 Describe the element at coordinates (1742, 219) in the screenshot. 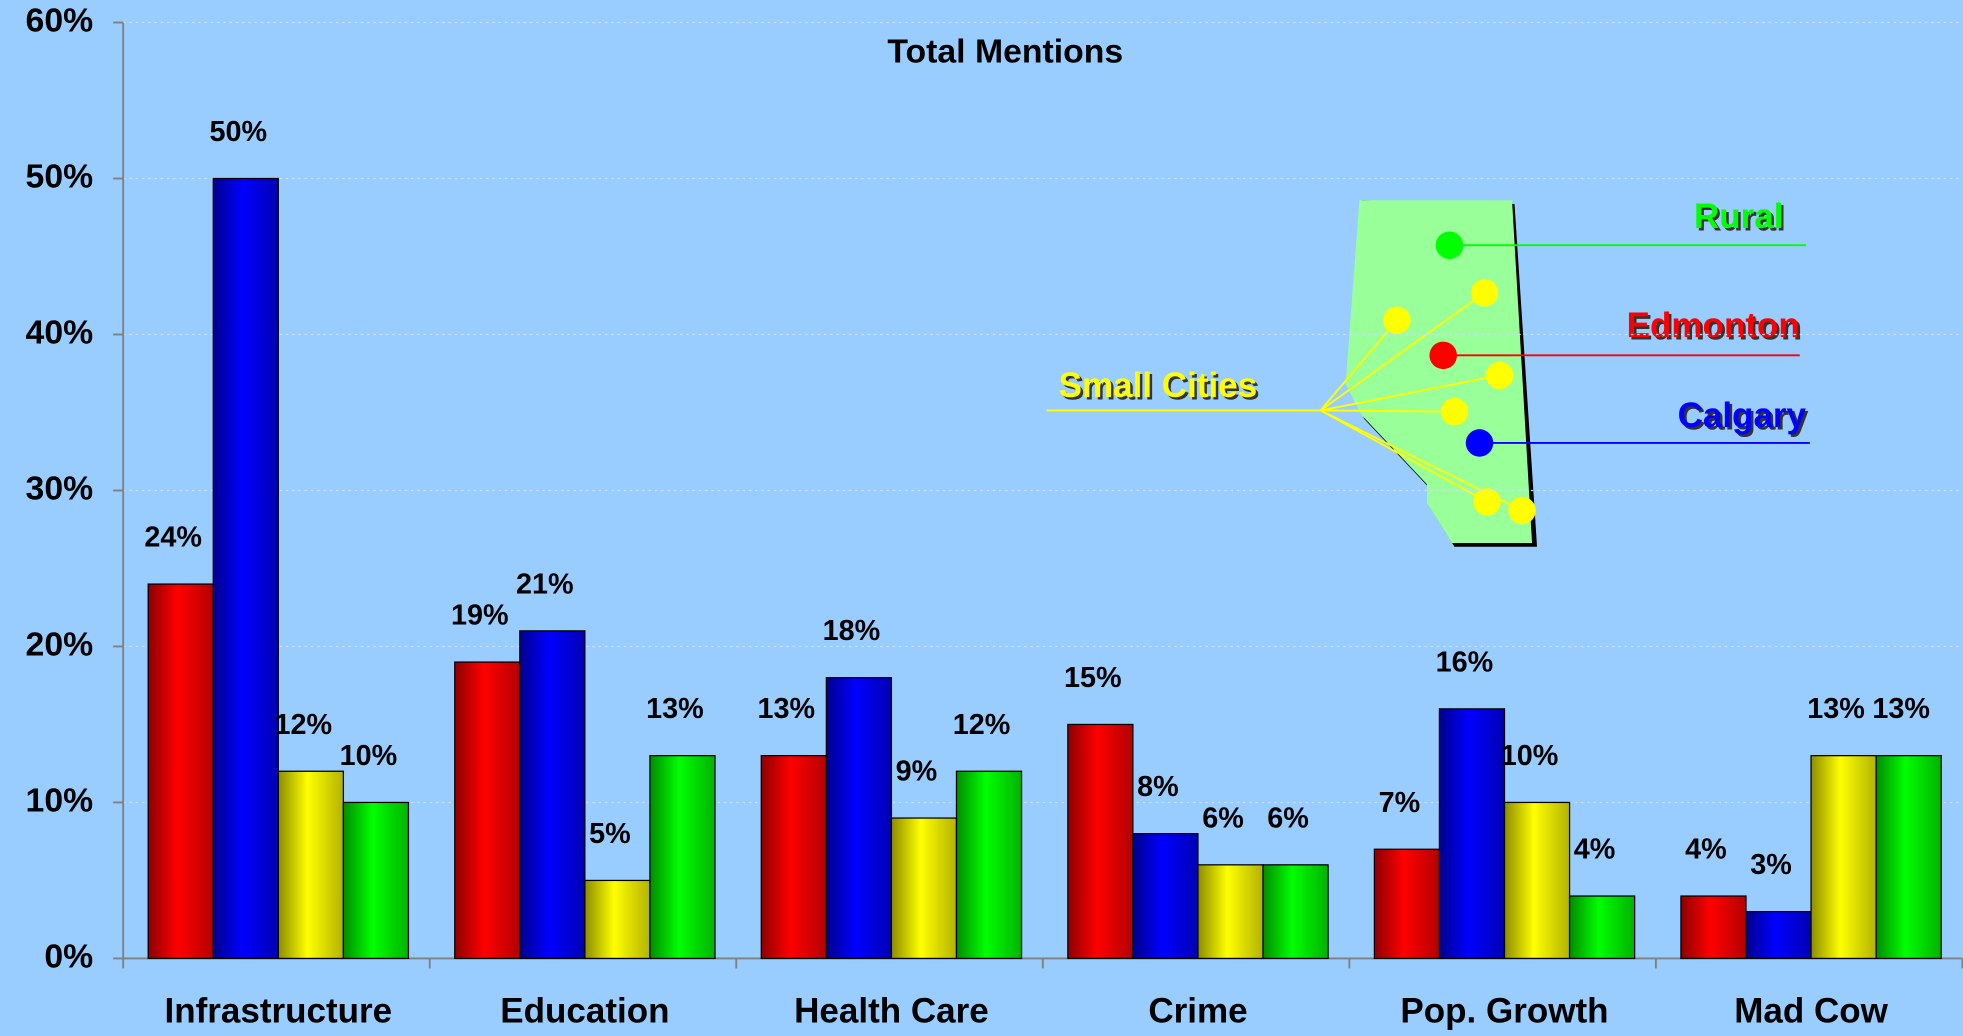

I see `legend-label-shadow: Rural` at that location.